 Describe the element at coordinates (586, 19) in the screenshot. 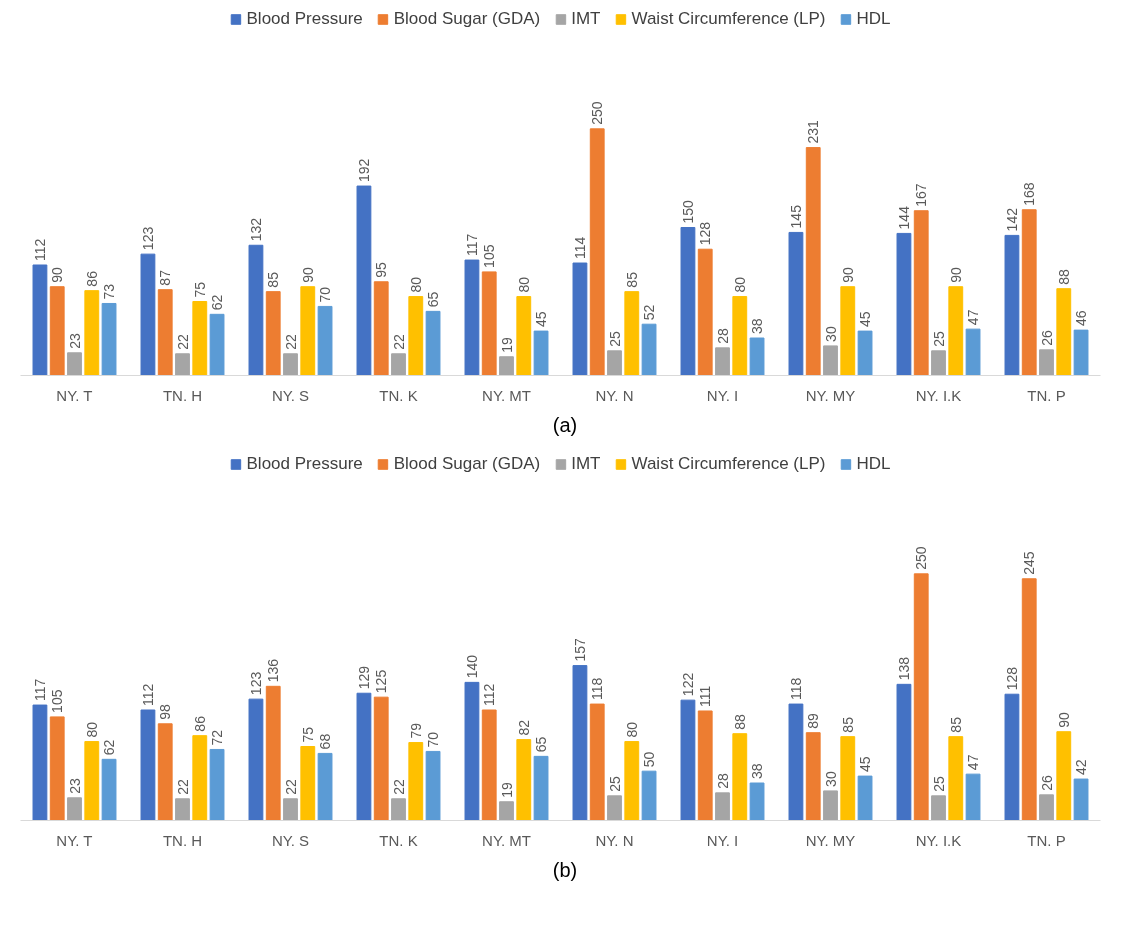

I see `legend-label: IMT` at that location.